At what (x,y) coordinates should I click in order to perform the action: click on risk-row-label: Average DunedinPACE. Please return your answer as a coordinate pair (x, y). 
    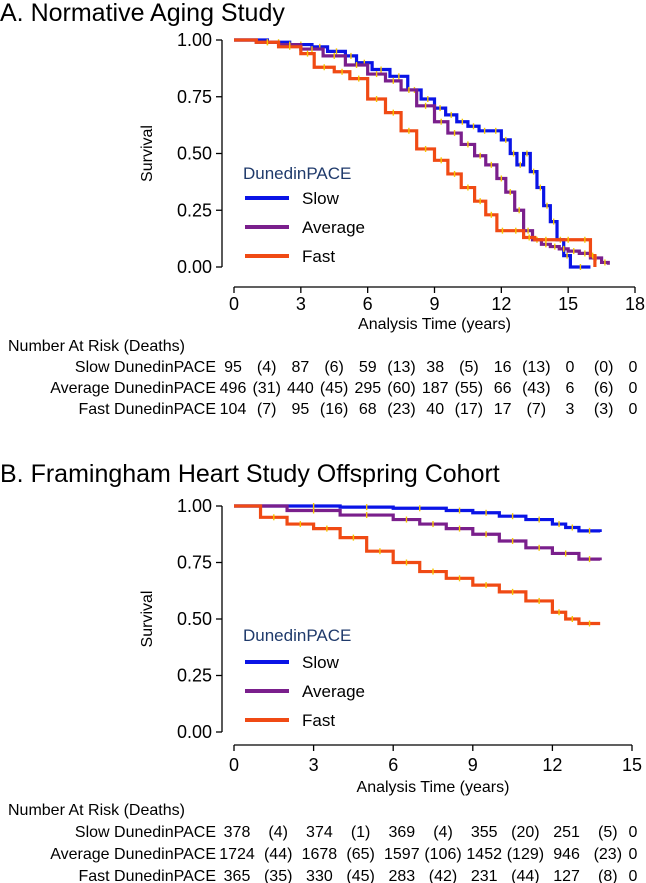
    Looking at the image, I should click on (133, 854).